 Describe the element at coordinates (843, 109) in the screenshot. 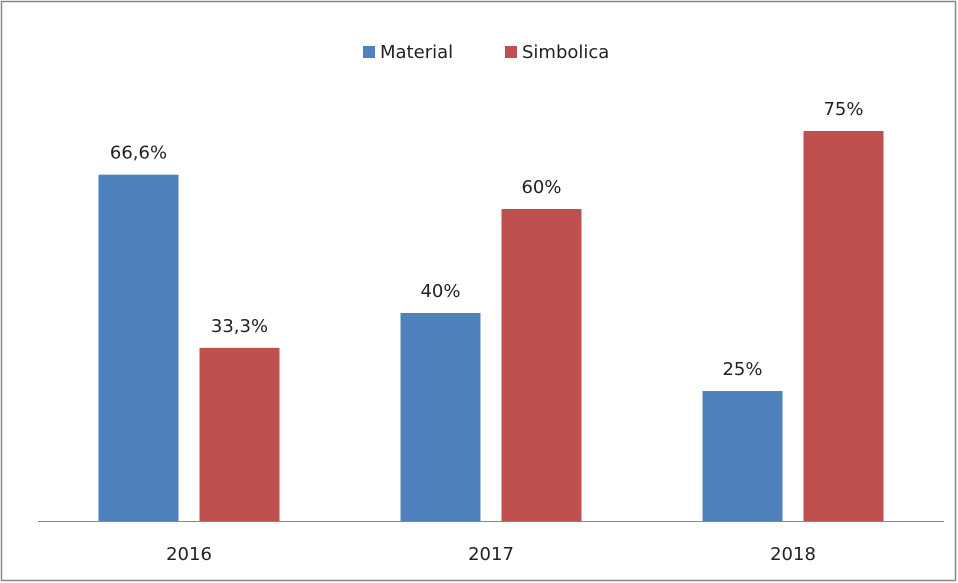

I see `data-label: 75%` at that location.